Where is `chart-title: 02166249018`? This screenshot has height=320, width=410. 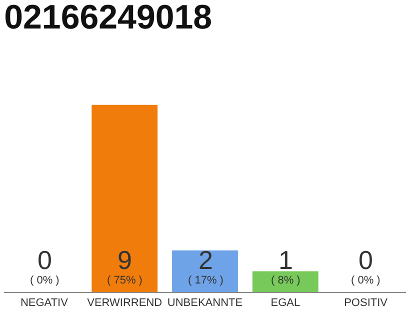 chart-title: 02166249018 is located at coordinates (108, 18).